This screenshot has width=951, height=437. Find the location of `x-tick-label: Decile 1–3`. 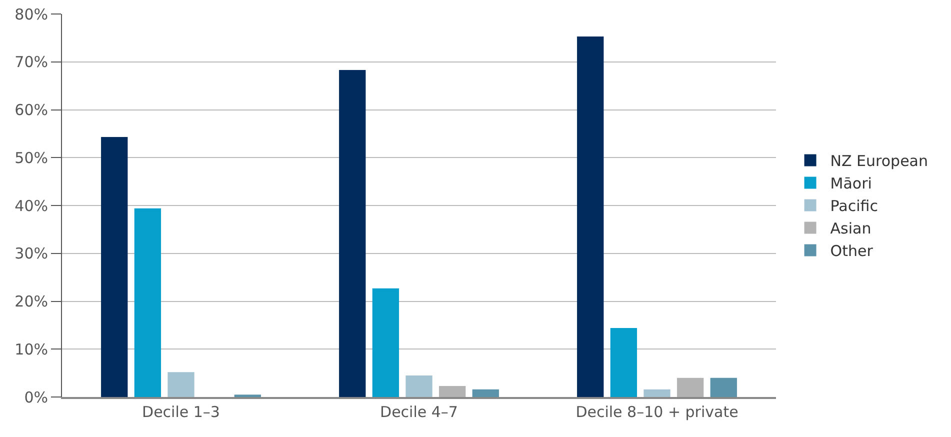

x-tick-label: Decile 1–3 is located at coordinates (181, 412).